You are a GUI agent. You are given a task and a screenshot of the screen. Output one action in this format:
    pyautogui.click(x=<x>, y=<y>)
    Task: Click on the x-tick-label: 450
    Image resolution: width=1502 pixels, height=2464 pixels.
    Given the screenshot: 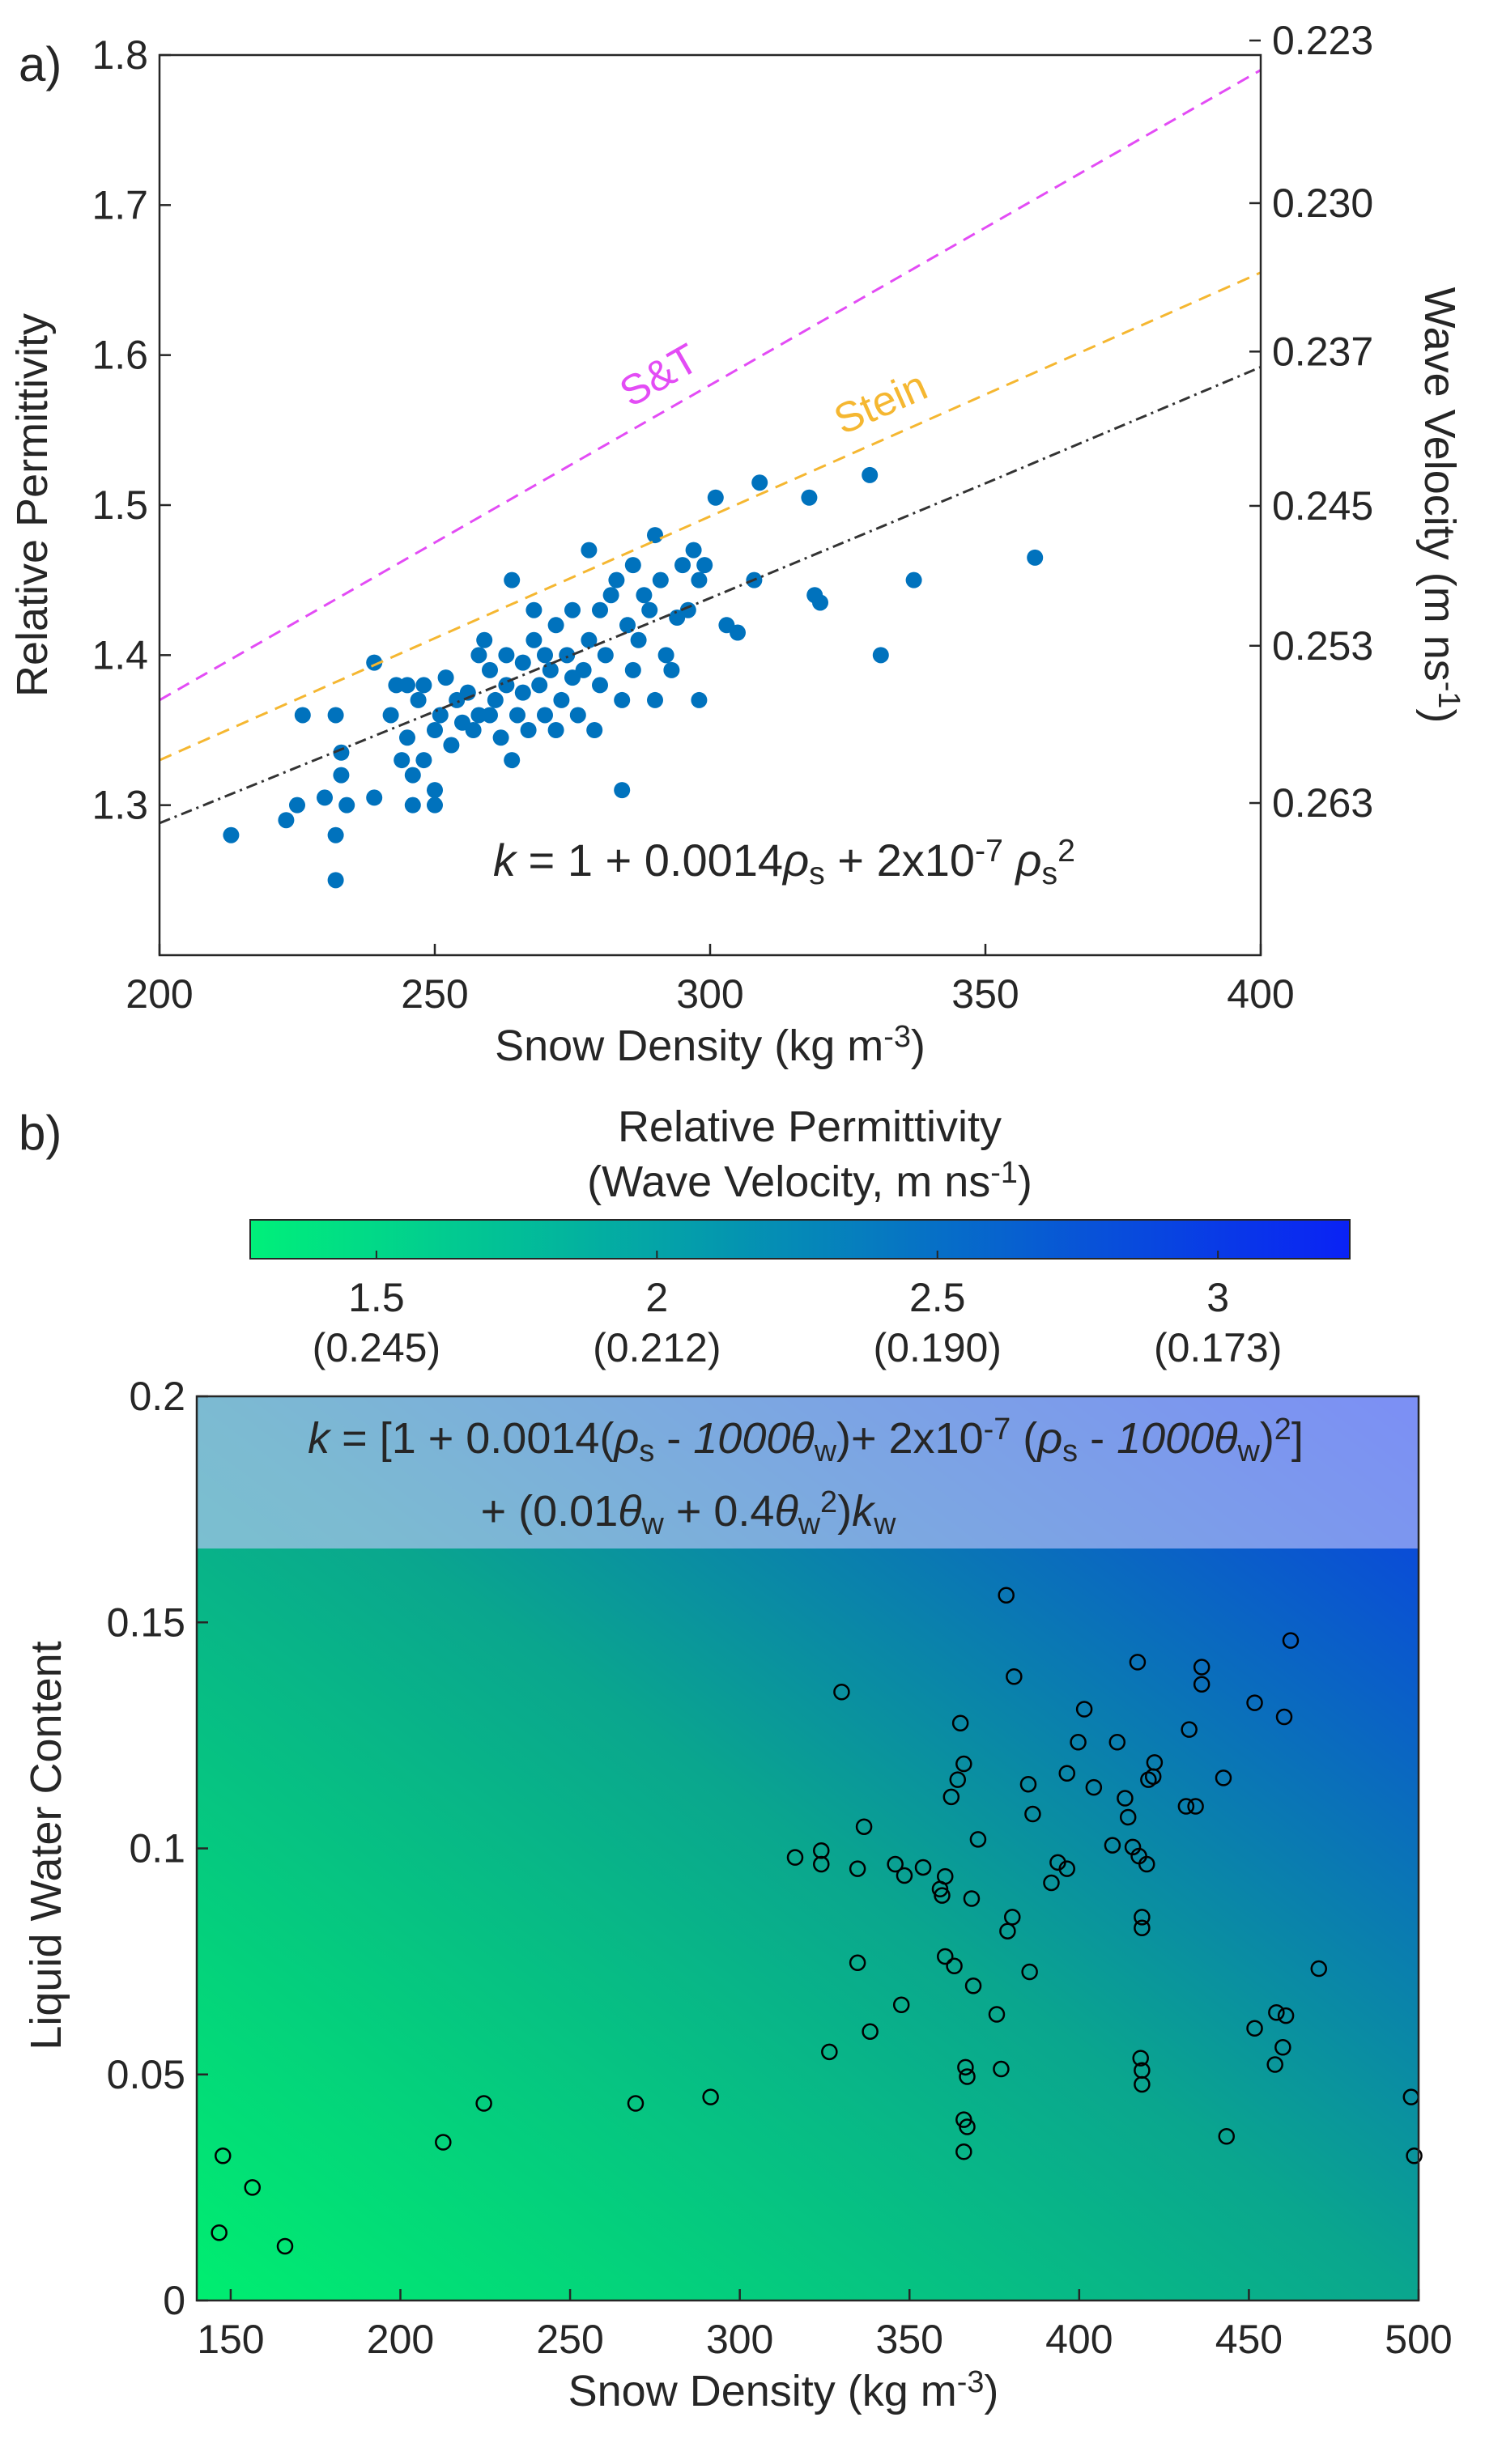 What is the action you would take?
    pyautogui.click(x=1249, y=2340)
    